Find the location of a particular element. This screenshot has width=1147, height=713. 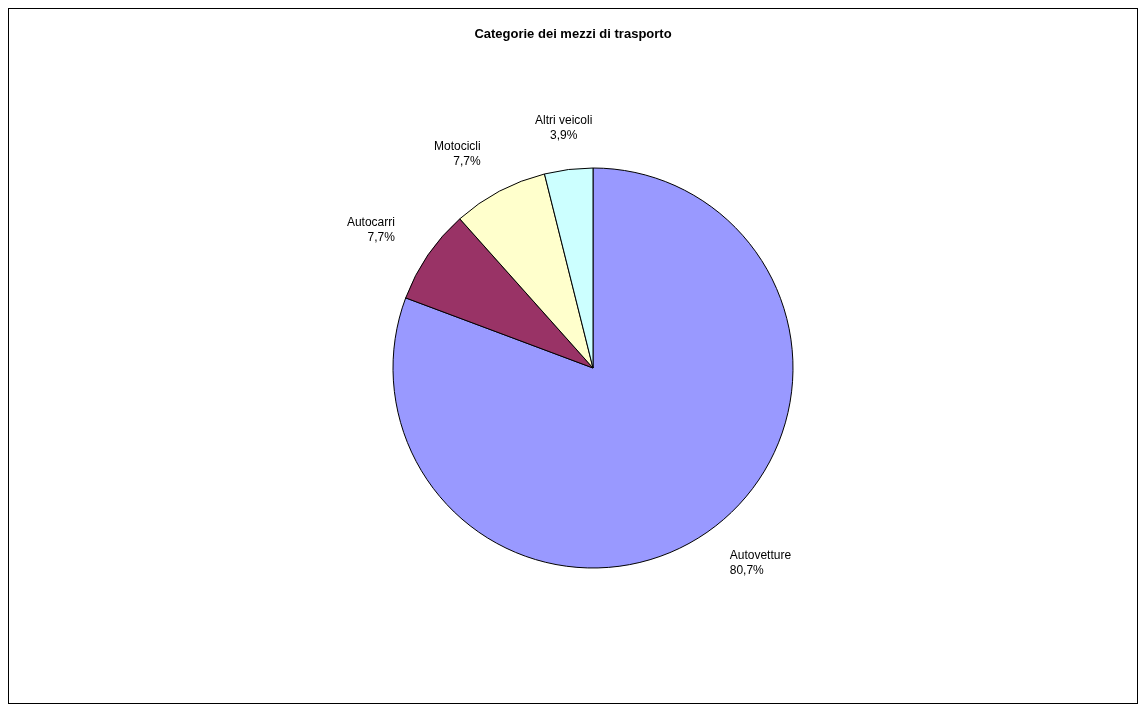

slice-label: Autocarri is located at coordinates (370, 222).